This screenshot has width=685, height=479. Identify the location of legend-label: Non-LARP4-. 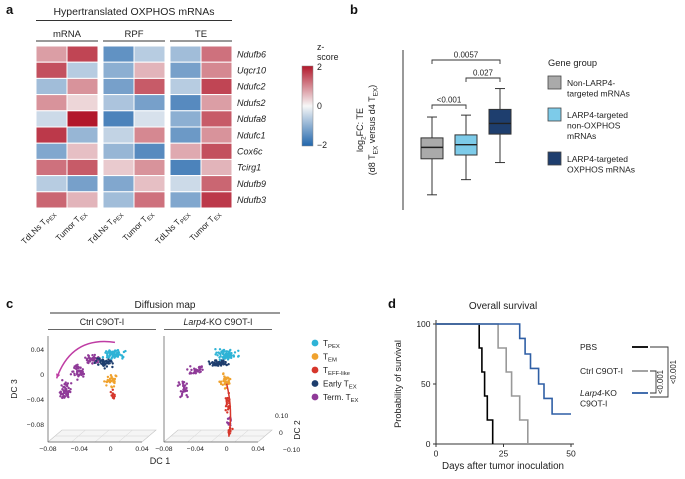
(591, 83).